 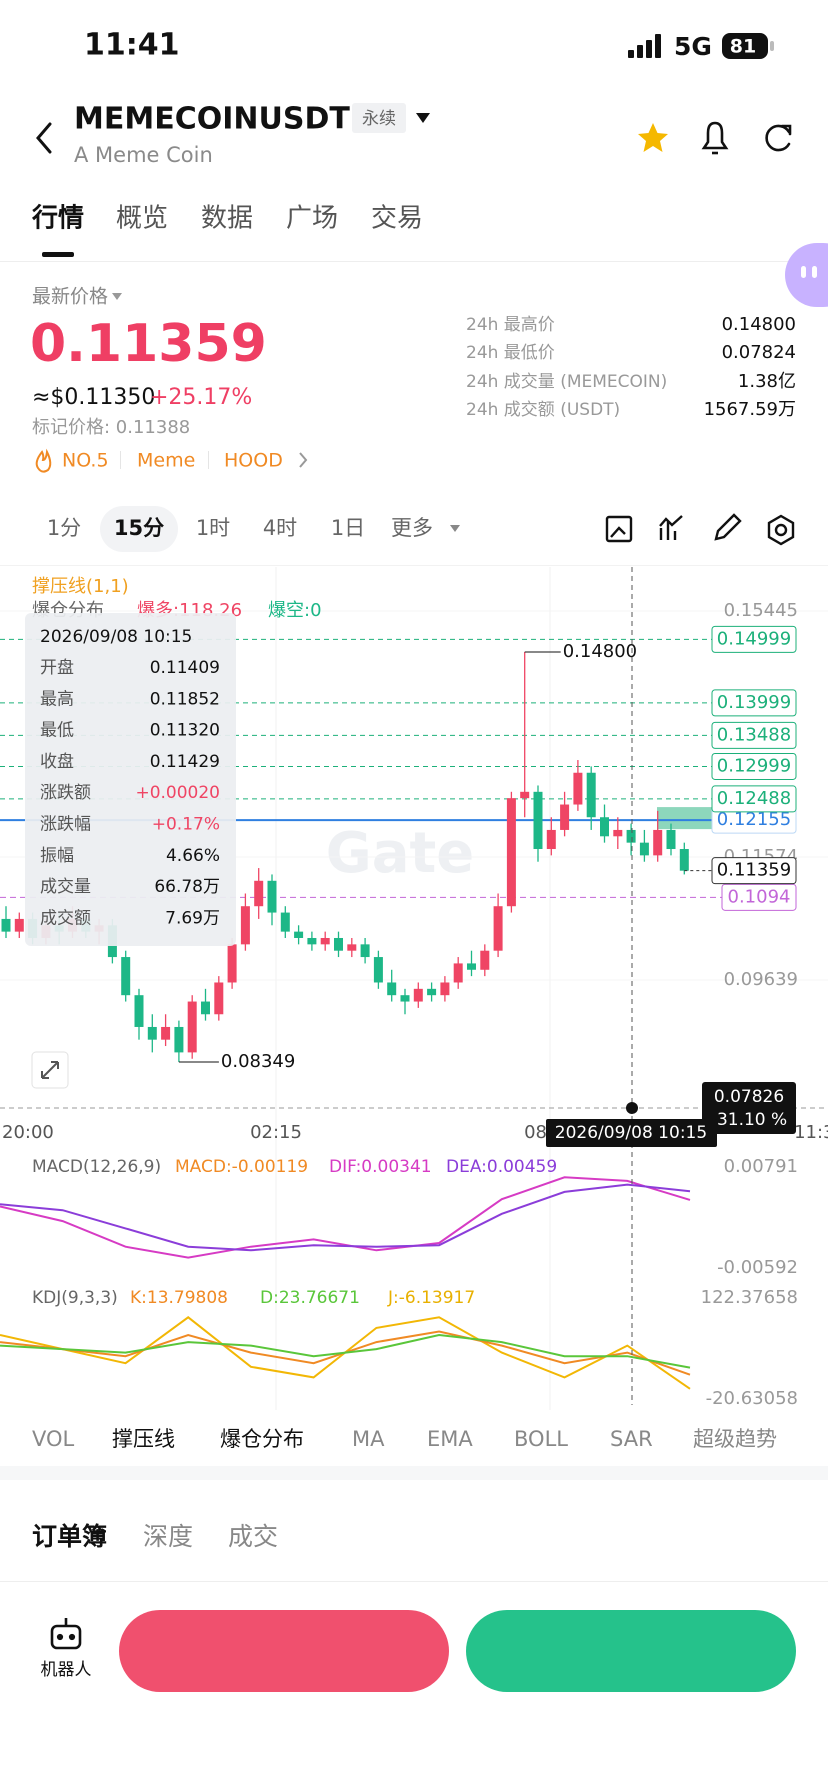 What do you see at coordinates (166, 461) in the screenshot?
I see `tag: Meme` at bounding box center [166, 461].